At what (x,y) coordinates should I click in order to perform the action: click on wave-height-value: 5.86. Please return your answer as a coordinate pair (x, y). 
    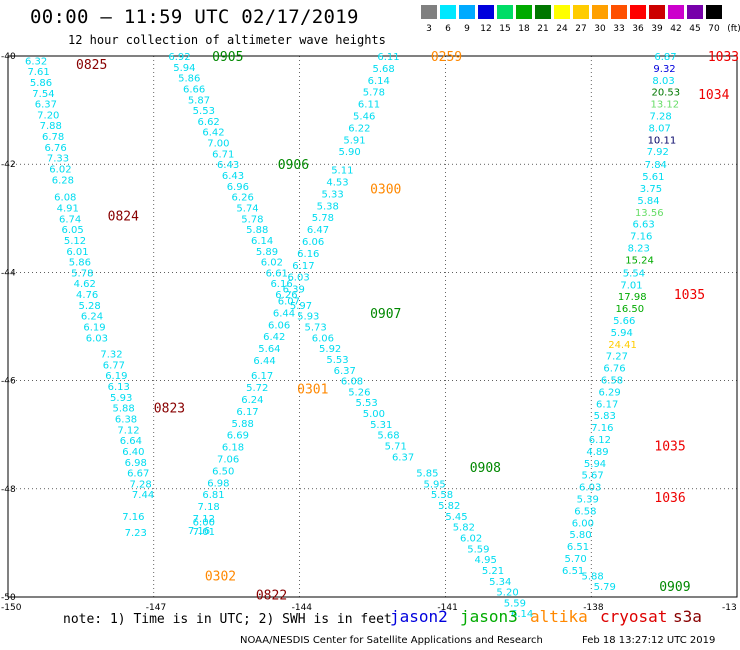
    Looking at the image, I should click on (41, 83).